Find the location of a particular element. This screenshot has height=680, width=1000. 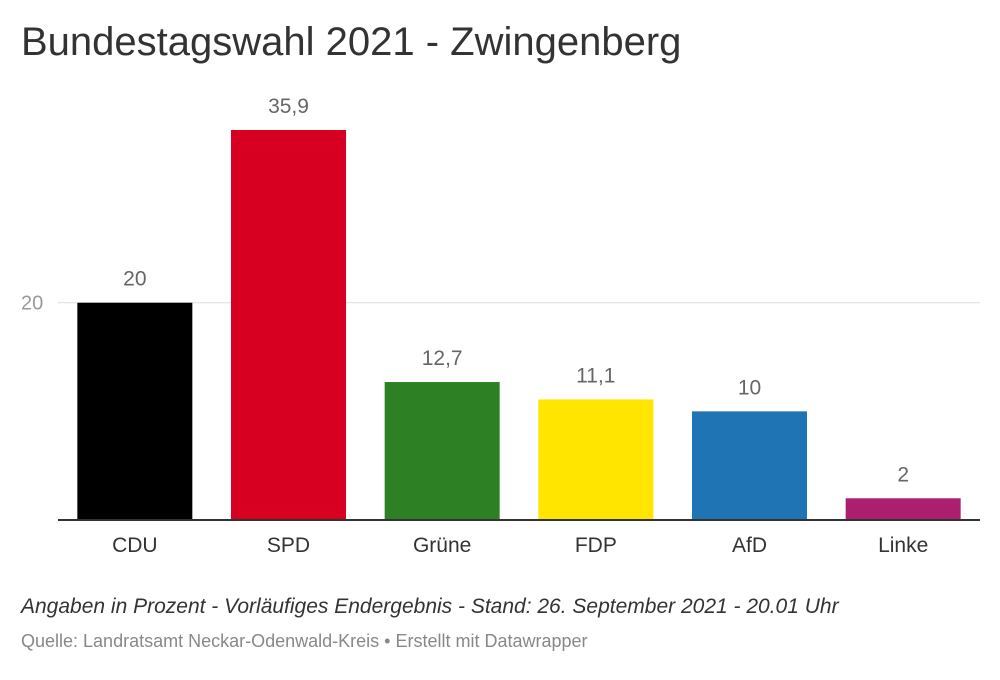

chart-title: Bundestagswahl 2021 - Zwingenberg is located at coordinates (351, 42).